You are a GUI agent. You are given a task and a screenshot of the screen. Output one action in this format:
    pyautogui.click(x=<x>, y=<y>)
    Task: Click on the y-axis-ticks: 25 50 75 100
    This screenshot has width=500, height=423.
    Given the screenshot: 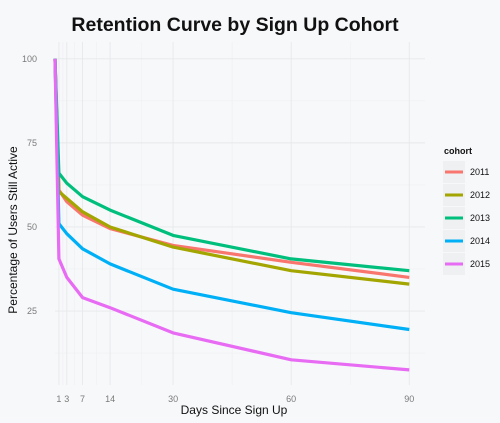 What is the action you would take?
    pyautogui.click(x=29, y=185)
    